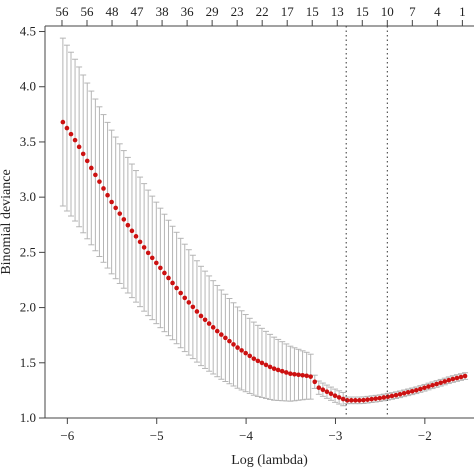  I want to click on top-tick-label: 47, so click(138, 11).